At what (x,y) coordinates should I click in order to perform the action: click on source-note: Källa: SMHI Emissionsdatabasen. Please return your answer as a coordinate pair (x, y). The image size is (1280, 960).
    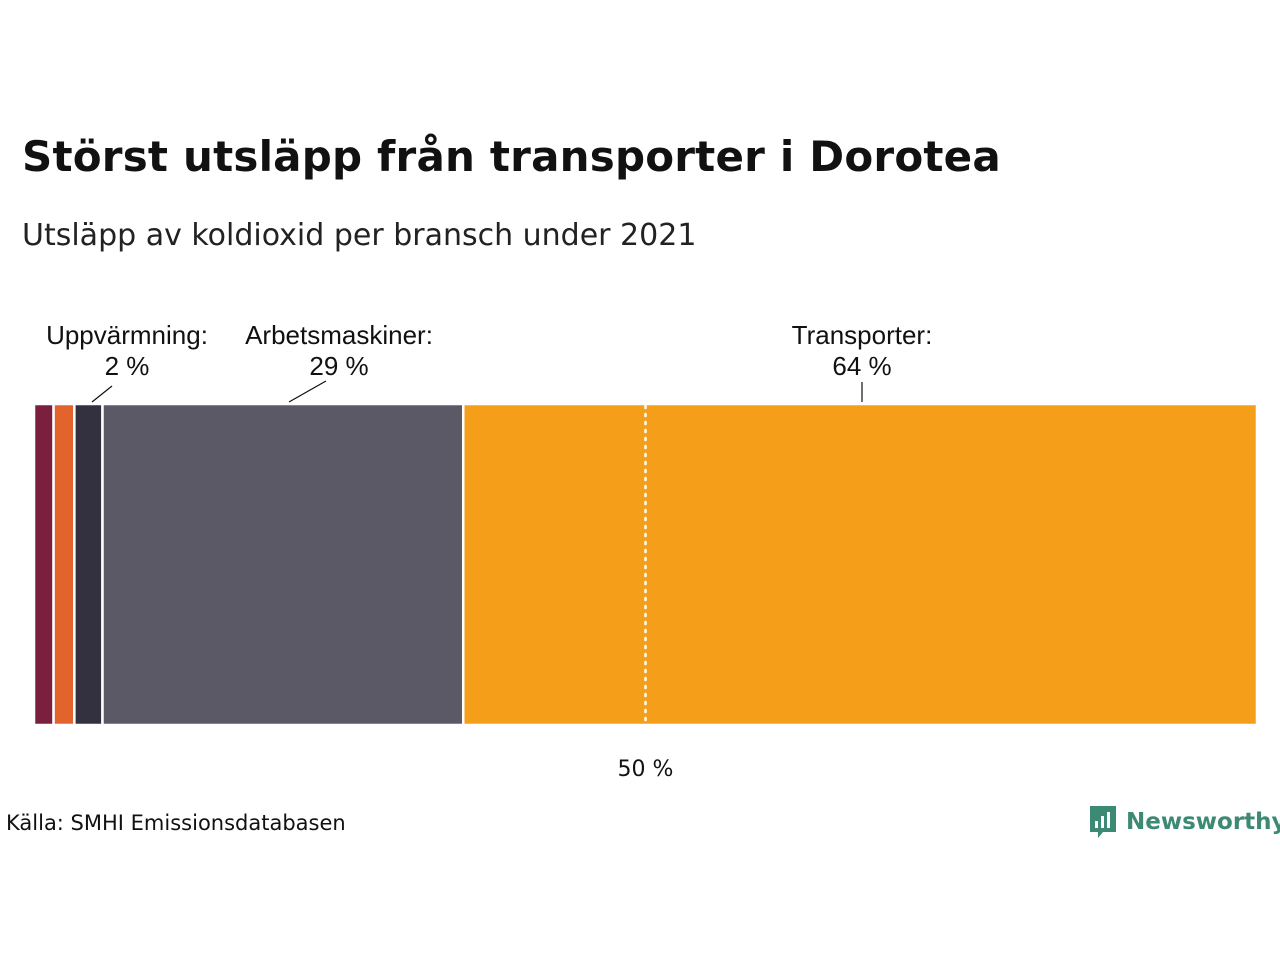
    Looking at the image, I should click on (176, 823).